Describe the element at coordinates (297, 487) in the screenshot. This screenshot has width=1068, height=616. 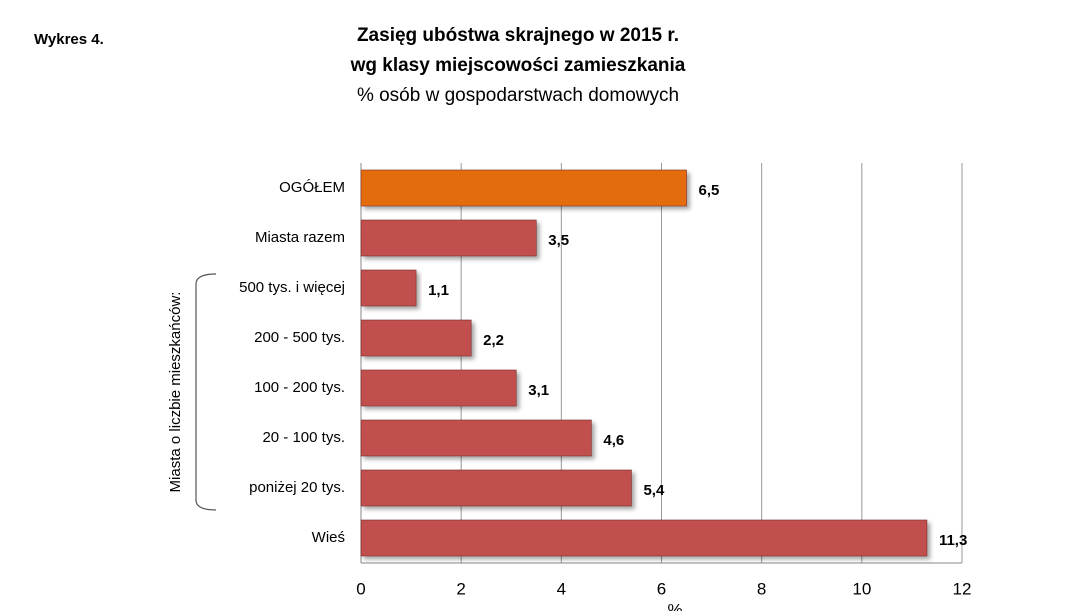
I see `y-tick-label: poniżej 20 tys.` at that location.